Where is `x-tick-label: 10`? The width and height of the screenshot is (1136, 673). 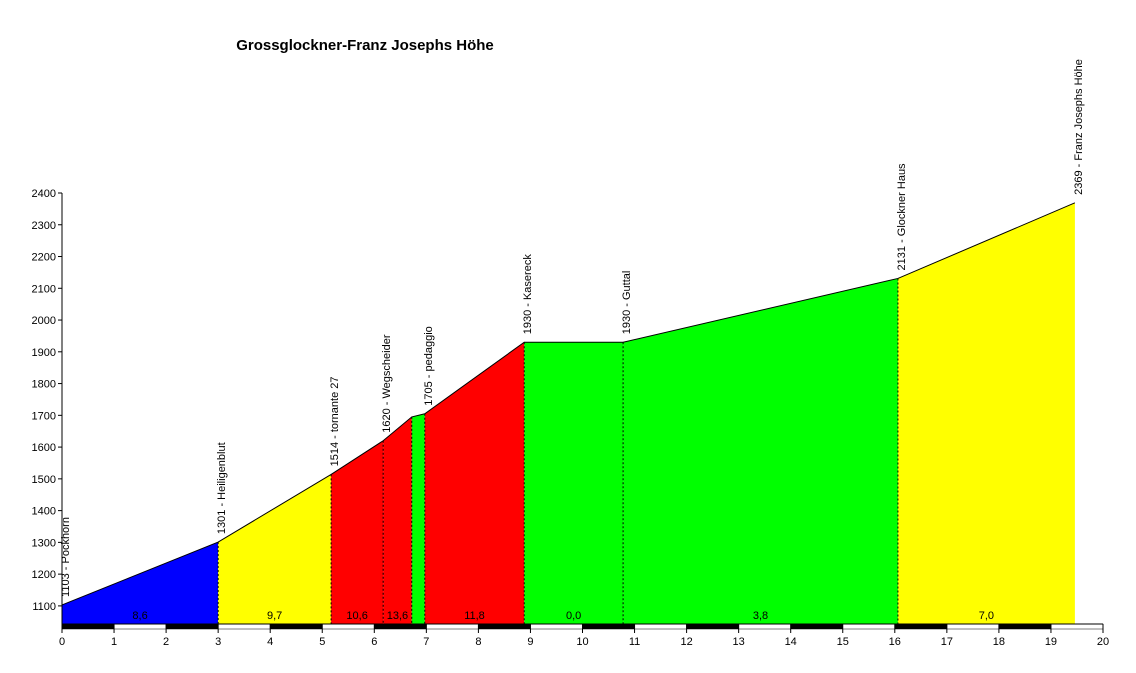
x-tick-label: 10 is located at coordinates (582, 642).